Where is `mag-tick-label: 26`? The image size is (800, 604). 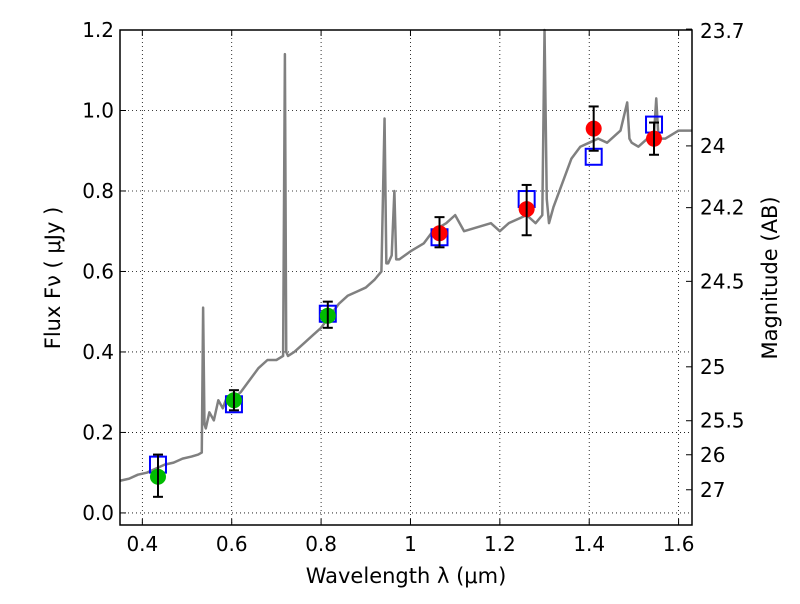
mag-tick-label: 26 is located at coordinates (712, 455).